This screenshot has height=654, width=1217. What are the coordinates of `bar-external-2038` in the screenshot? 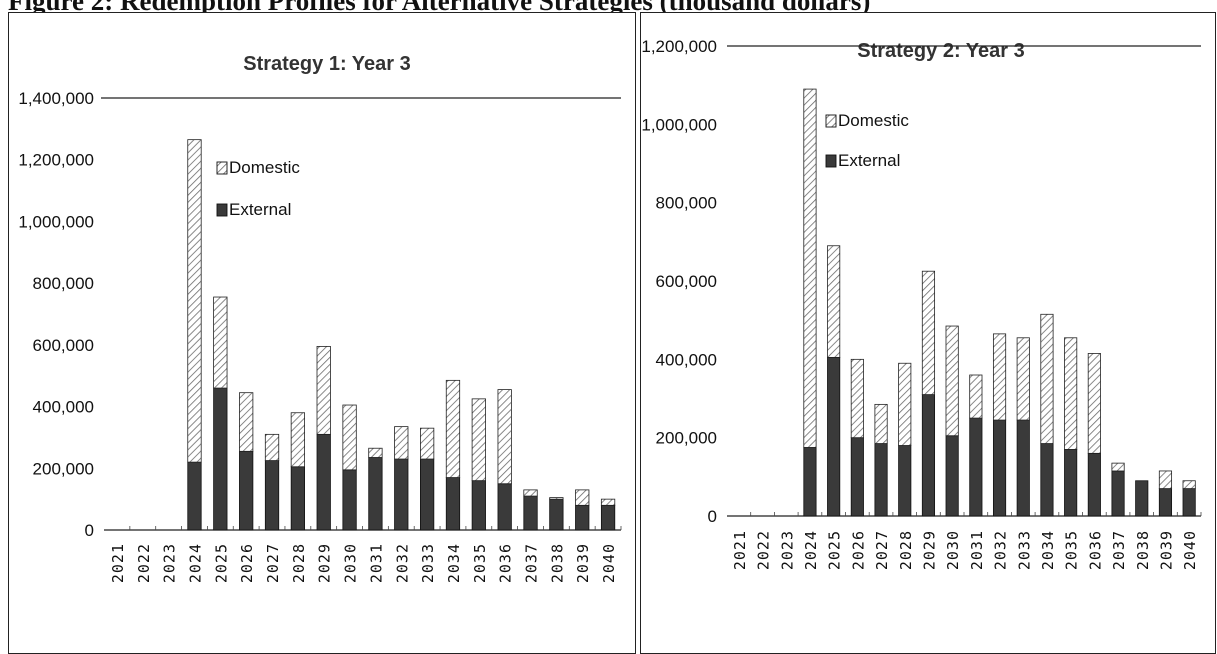 It's located at (1142, 498).